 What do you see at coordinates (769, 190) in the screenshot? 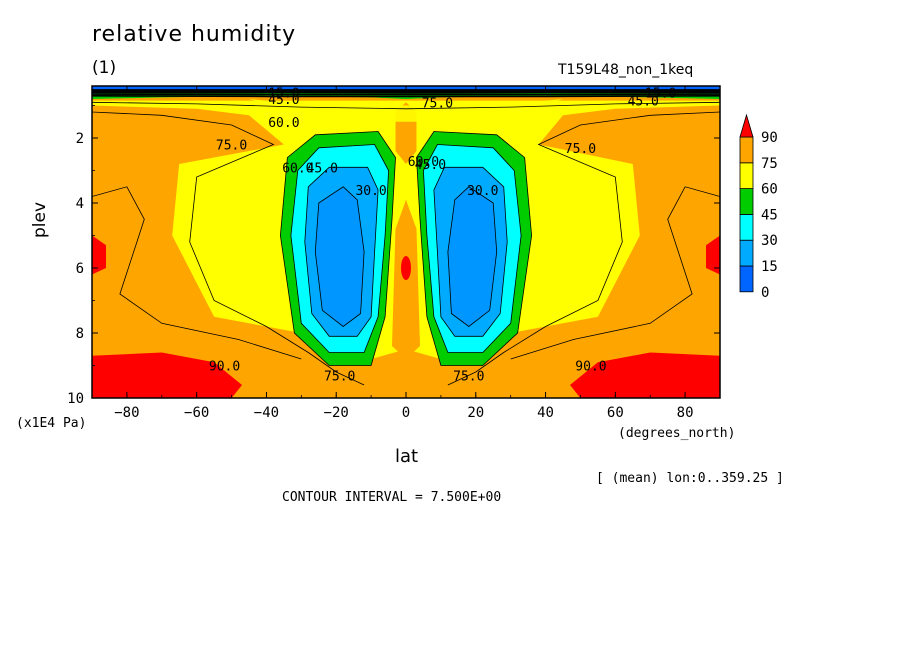
I see `colorbar-label: 60` at bounding box center [769, 190].